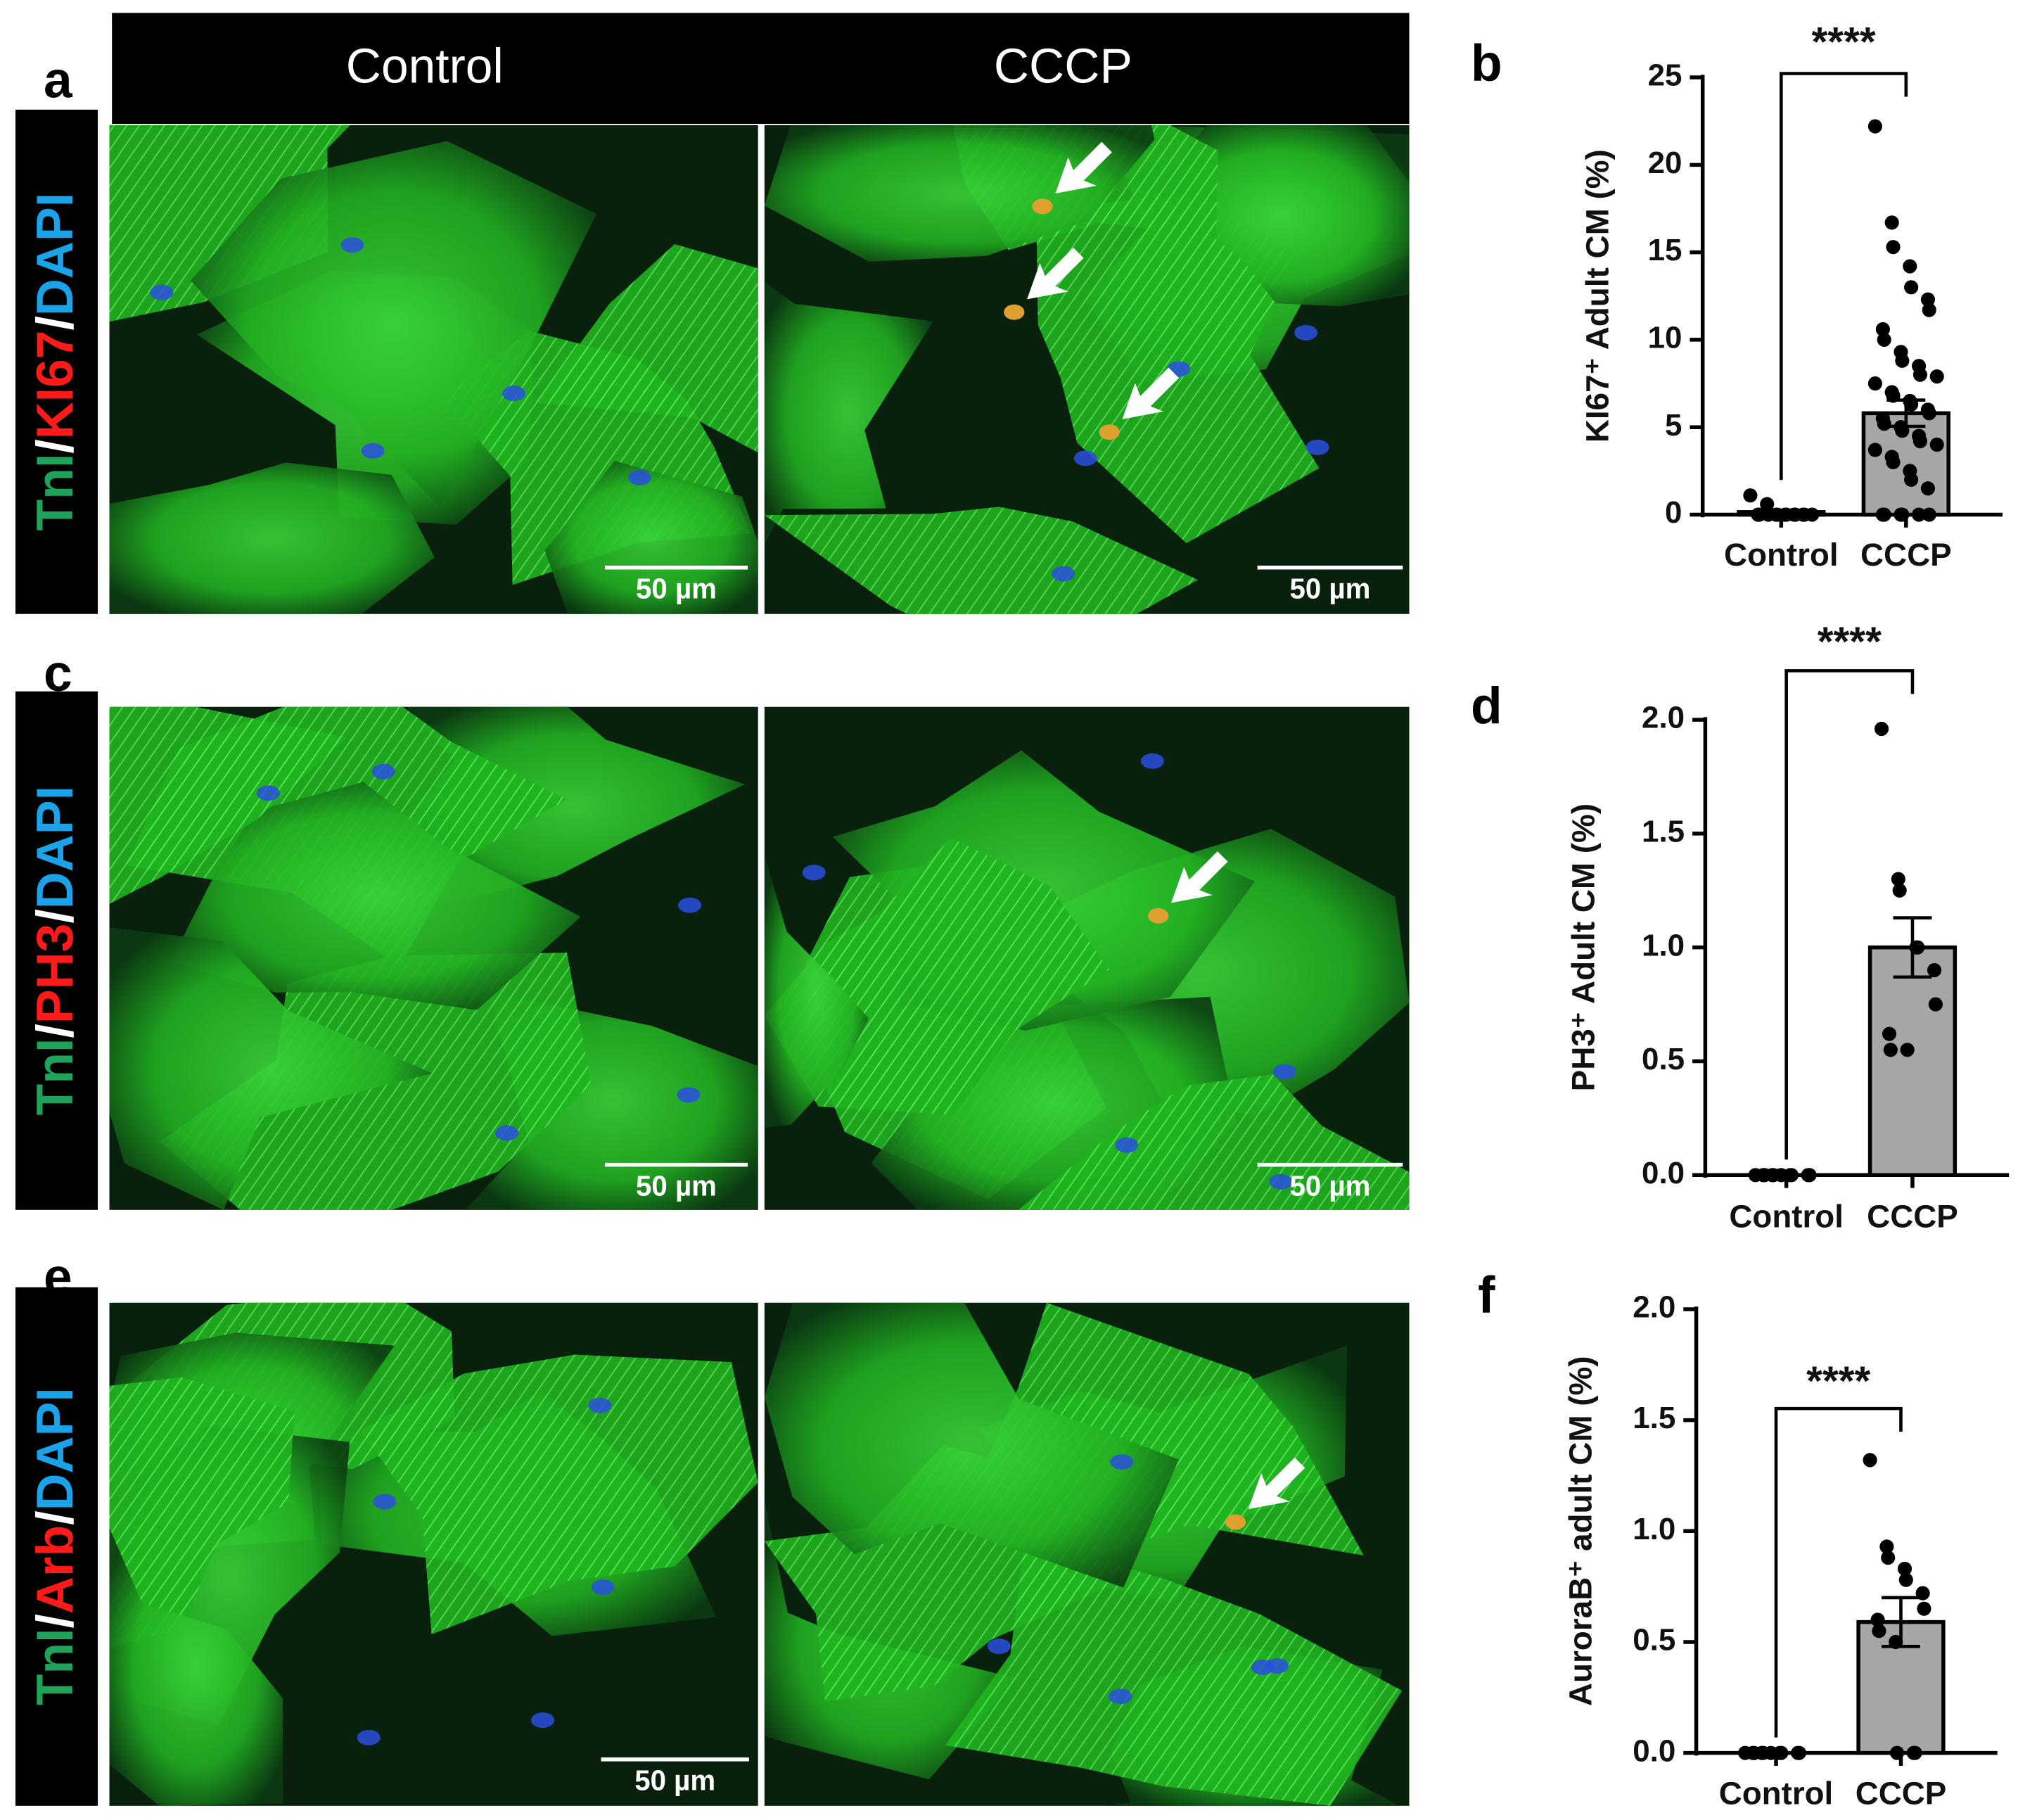 This screenshot has width=2018, height=1820. What do you see at coordinates (1583, 947) in the screenshot?
I see `y-axis-label: PH3⁺ Adult CM (%)` at bounding box center [1583, 947].